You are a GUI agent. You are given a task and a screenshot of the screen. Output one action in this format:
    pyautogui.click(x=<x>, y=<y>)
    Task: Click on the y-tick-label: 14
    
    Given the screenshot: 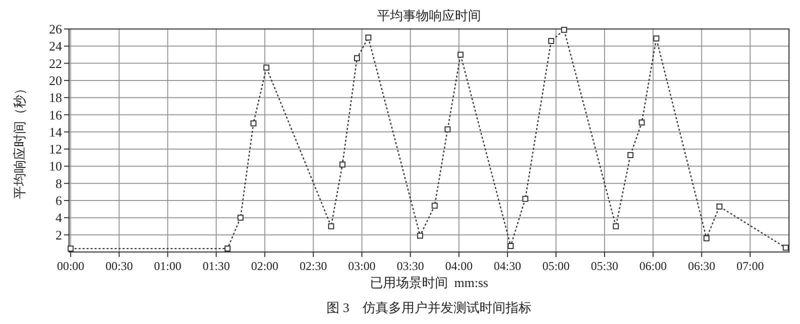 What is the action you would take?
    pyautogui.click(x=55, y=132)
    